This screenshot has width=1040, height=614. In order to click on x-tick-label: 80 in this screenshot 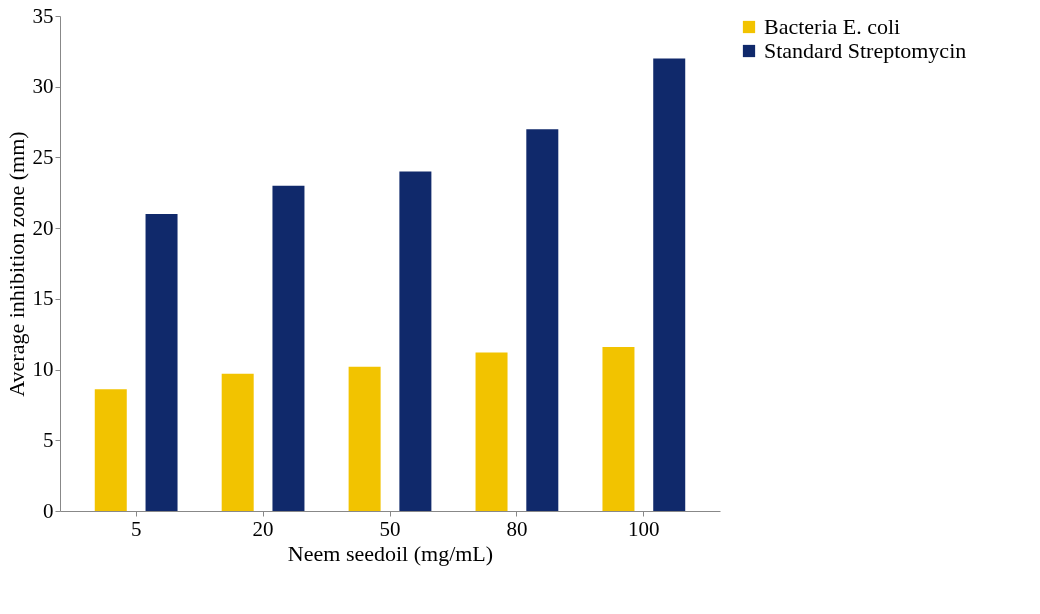, I will do `click(517, 528)`.